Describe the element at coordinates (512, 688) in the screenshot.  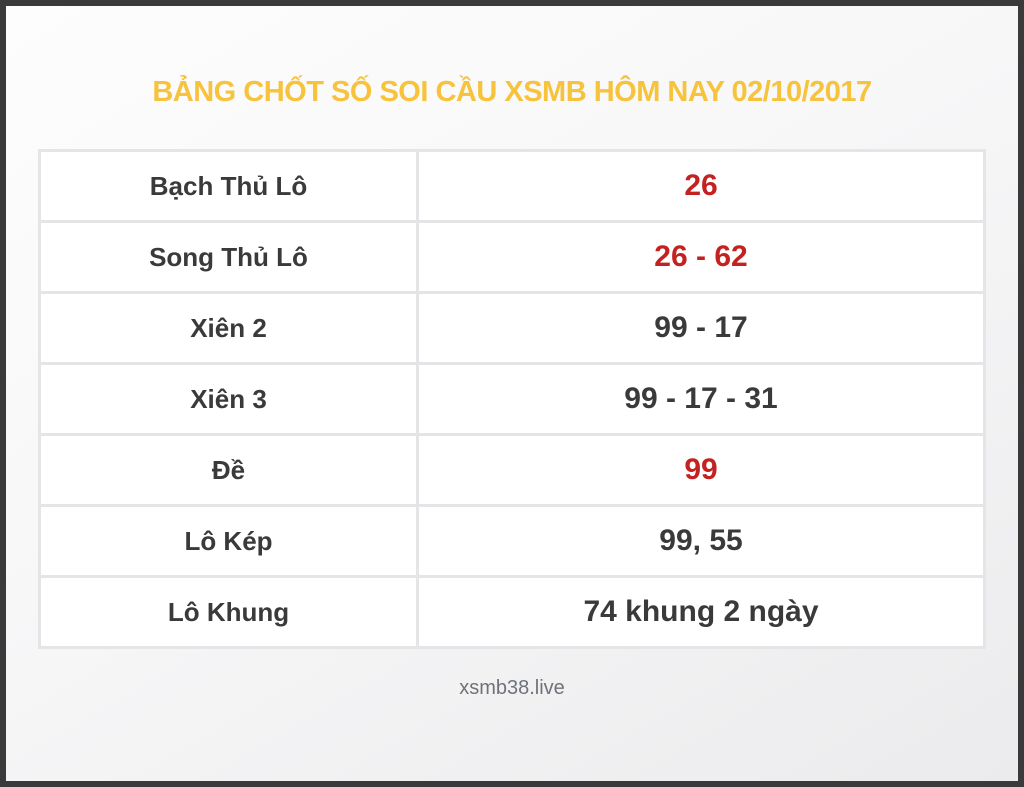
I see `site-name: xsmb38.live` at that location.